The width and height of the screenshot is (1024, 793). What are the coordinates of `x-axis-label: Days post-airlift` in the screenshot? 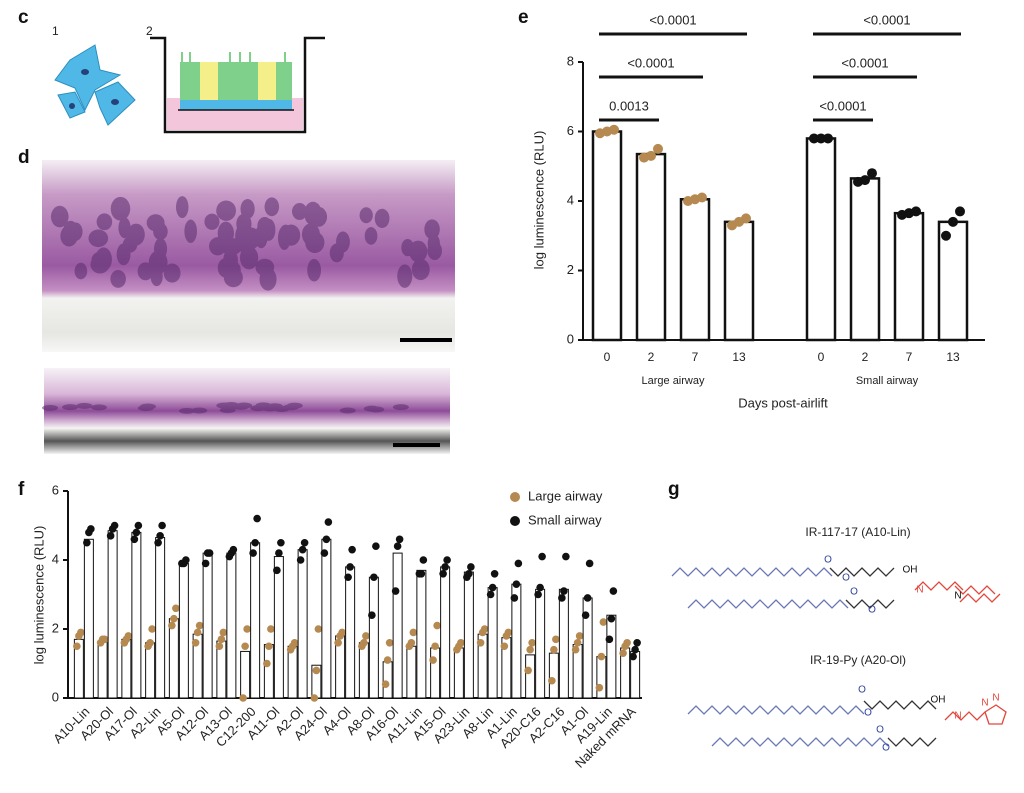 It's located at (783, 402).